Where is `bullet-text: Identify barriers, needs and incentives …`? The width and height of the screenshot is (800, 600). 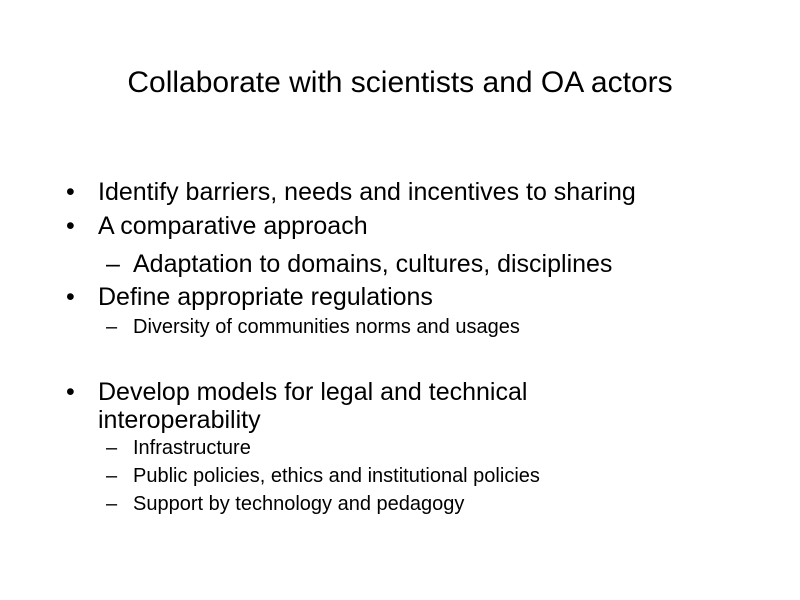 bullet-text: Identify barriers, needs and incentives … is located at coordinates (367, 192).